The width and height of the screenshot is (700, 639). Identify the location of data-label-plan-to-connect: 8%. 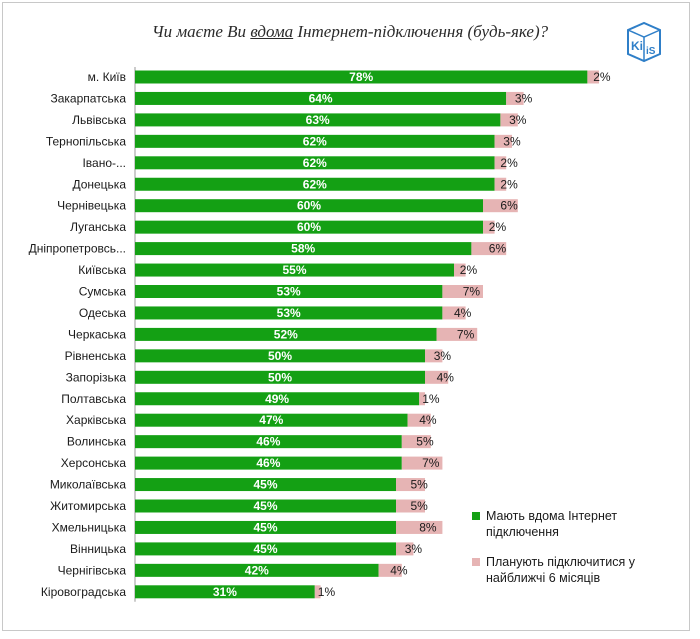
(428, 527).